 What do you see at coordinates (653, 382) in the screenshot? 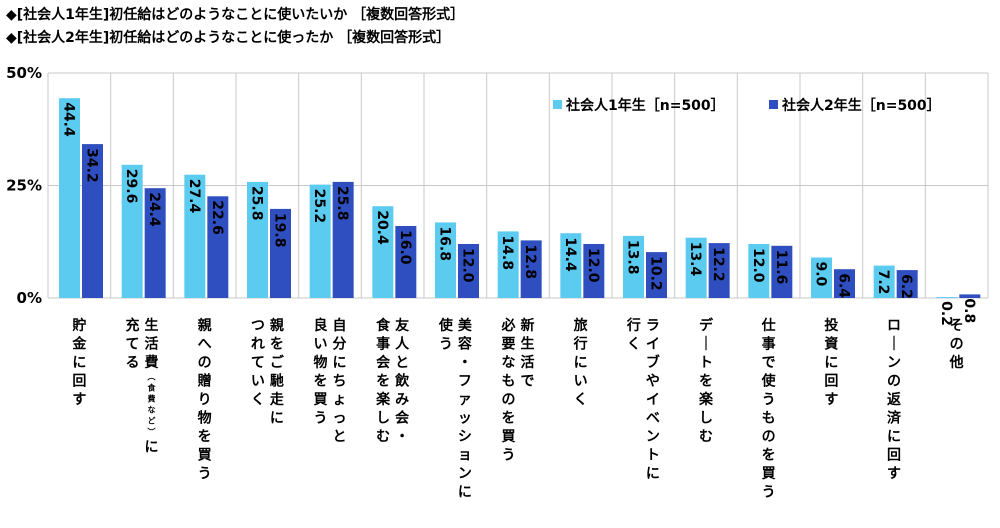
I see `category-char: や` at bounding box center [653, 382].